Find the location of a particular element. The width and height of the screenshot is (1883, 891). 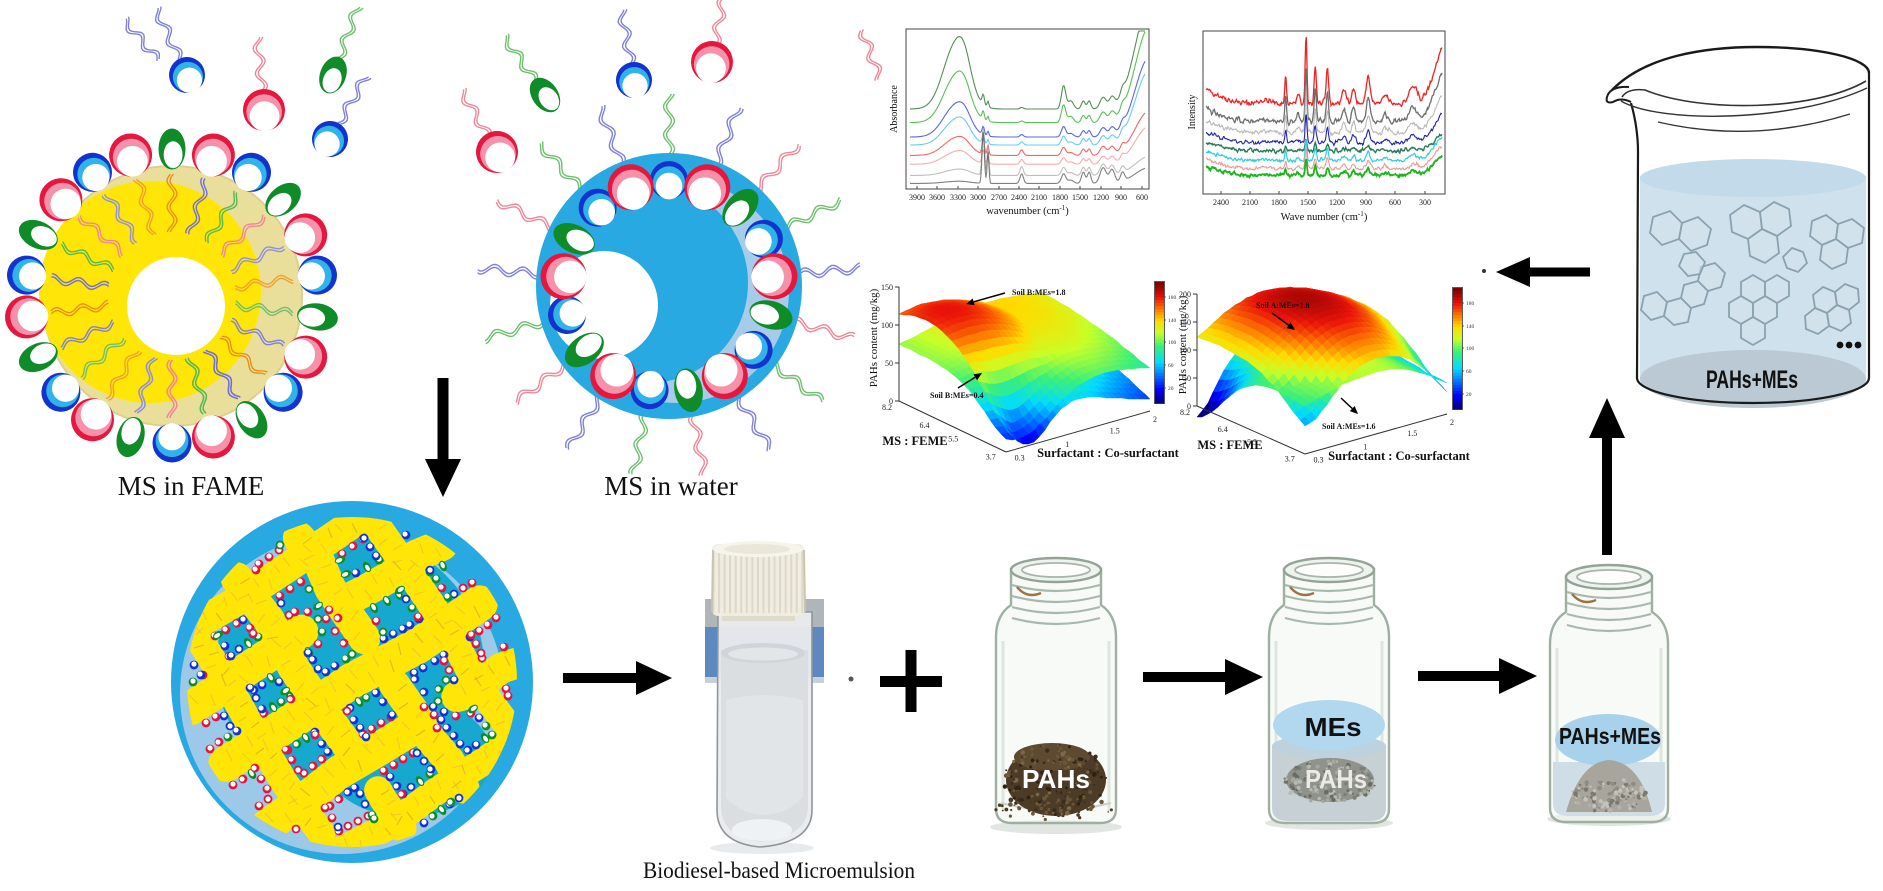

svg-text: 3900 is located at coordinates (917, 197).